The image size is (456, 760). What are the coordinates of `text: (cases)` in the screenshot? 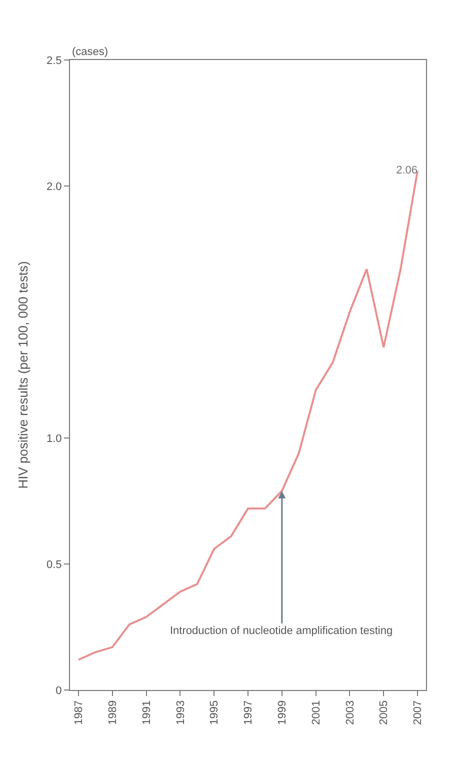 It's located at (90, 52).